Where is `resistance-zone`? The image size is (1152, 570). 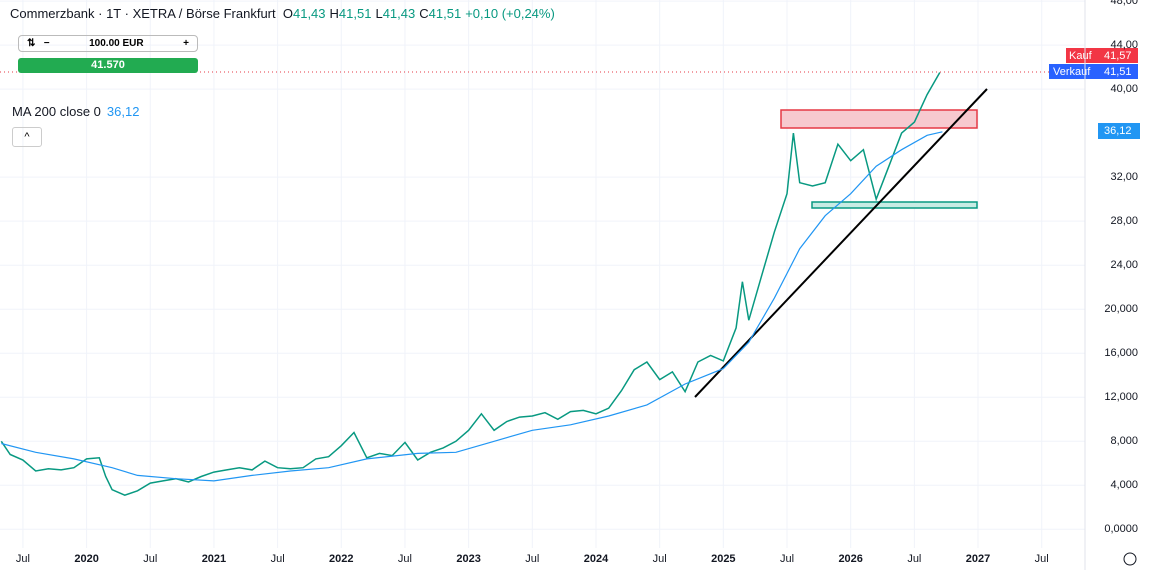
resistance-zone is located at coordinates (879, 119).